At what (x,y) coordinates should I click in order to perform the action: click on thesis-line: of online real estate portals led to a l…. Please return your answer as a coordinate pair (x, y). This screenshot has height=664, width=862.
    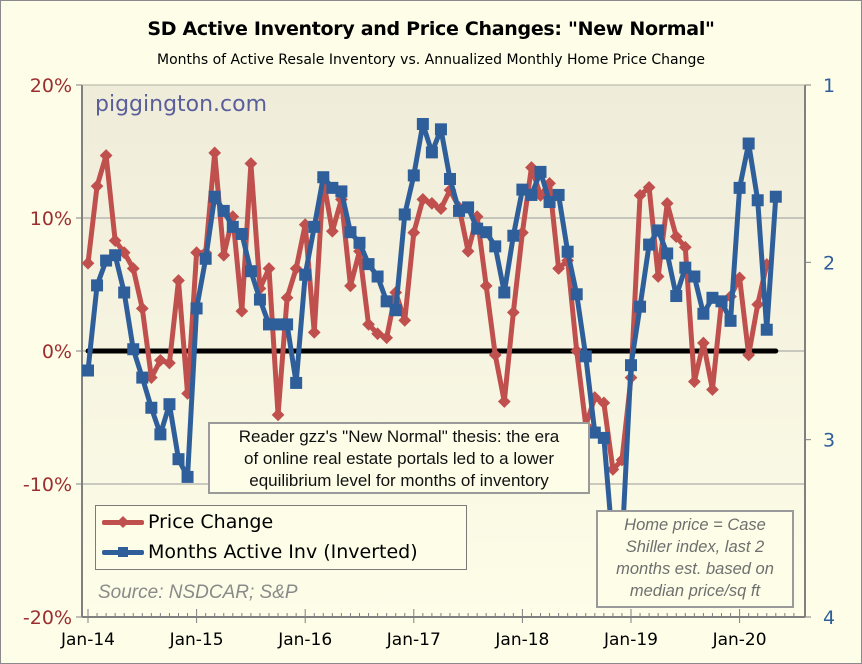
    Looking at the image, I should click on (399, 458).